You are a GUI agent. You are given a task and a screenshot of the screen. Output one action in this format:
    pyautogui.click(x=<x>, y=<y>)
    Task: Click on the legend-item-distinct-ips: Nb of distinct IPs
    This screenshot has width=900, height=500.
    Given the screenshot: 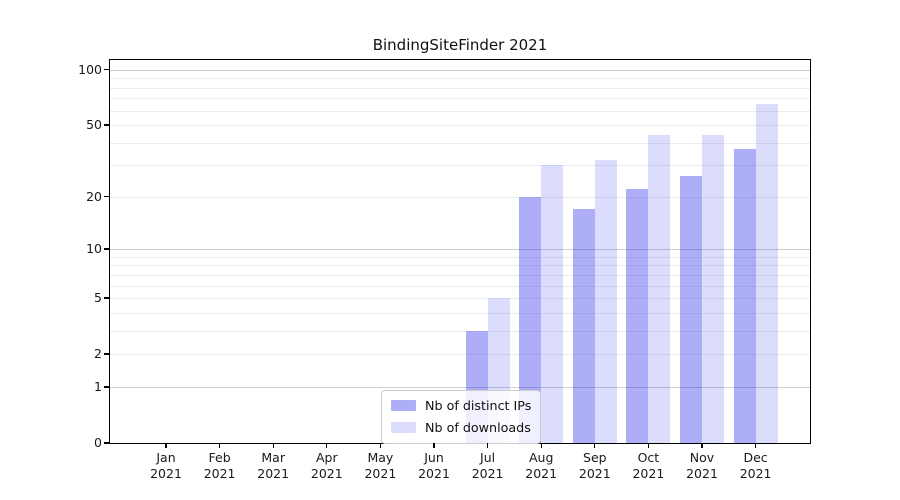 What is the action you would take?
    pyautogui.click(x=461, y=405)
    